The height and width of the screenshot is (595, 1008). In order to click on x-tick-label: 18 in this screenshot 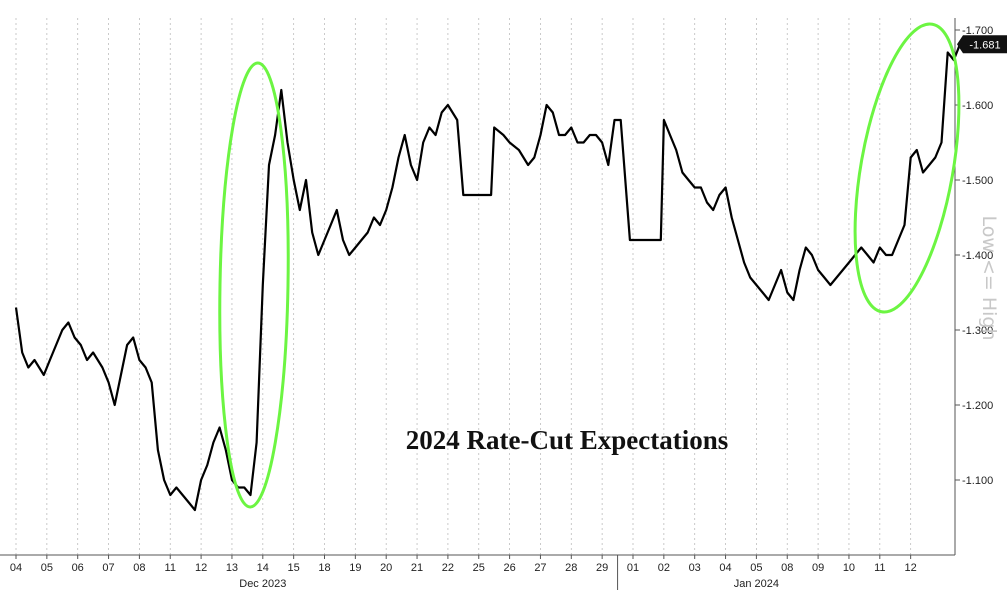, I will do `click(324, 568)`.